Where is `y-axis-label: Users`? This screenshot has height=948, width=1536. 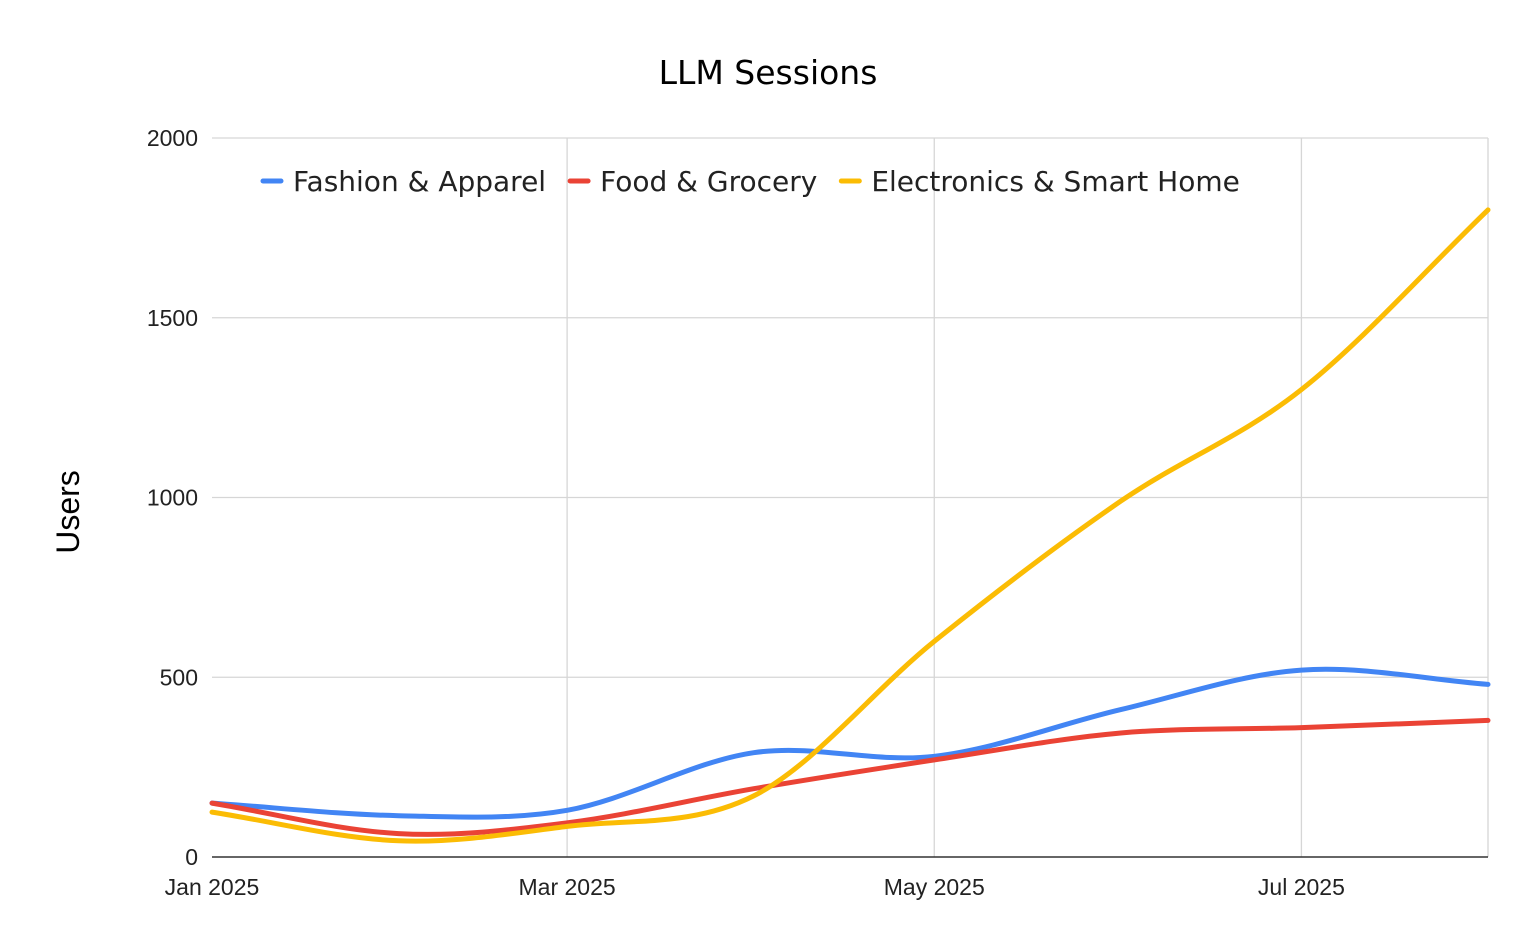 y-axis-label: Users is located at coordinates (68, 512).